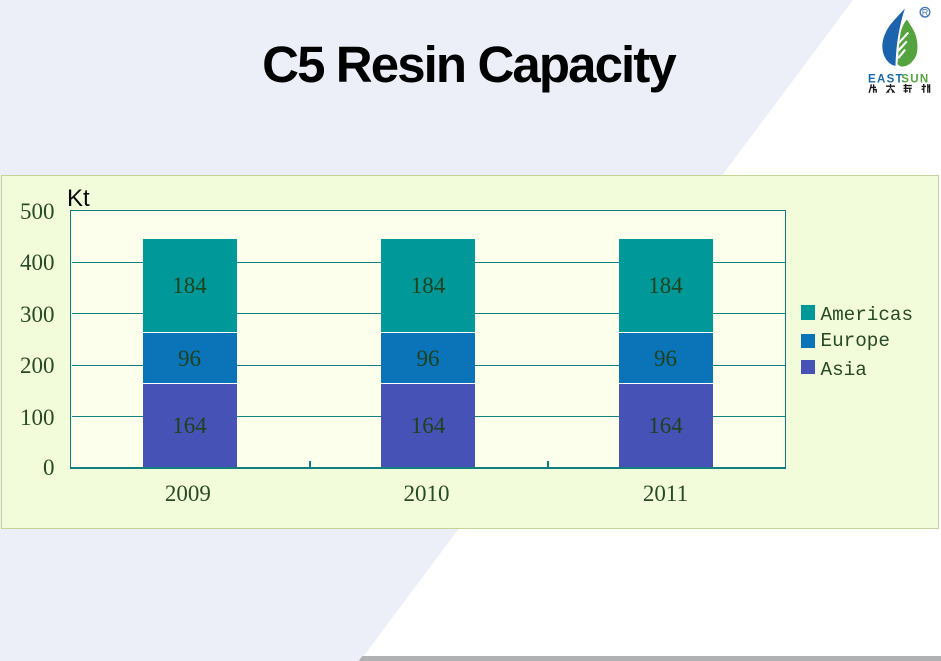 This screenshot has height=661, width=941. I want to click on svg-text: EAST, so click(886, 79).